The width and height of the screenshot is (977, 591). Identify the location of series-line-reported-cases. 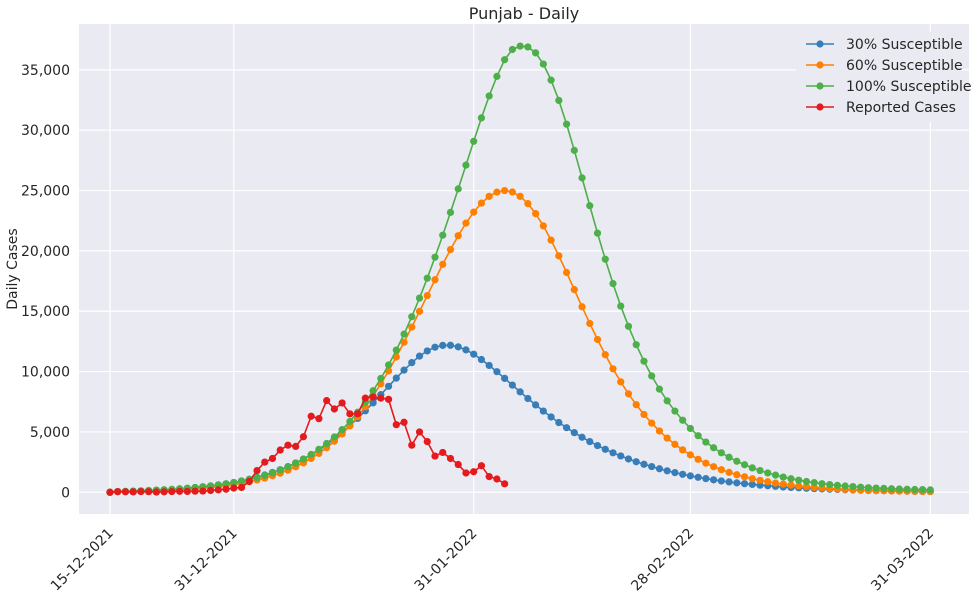
(307, 445).